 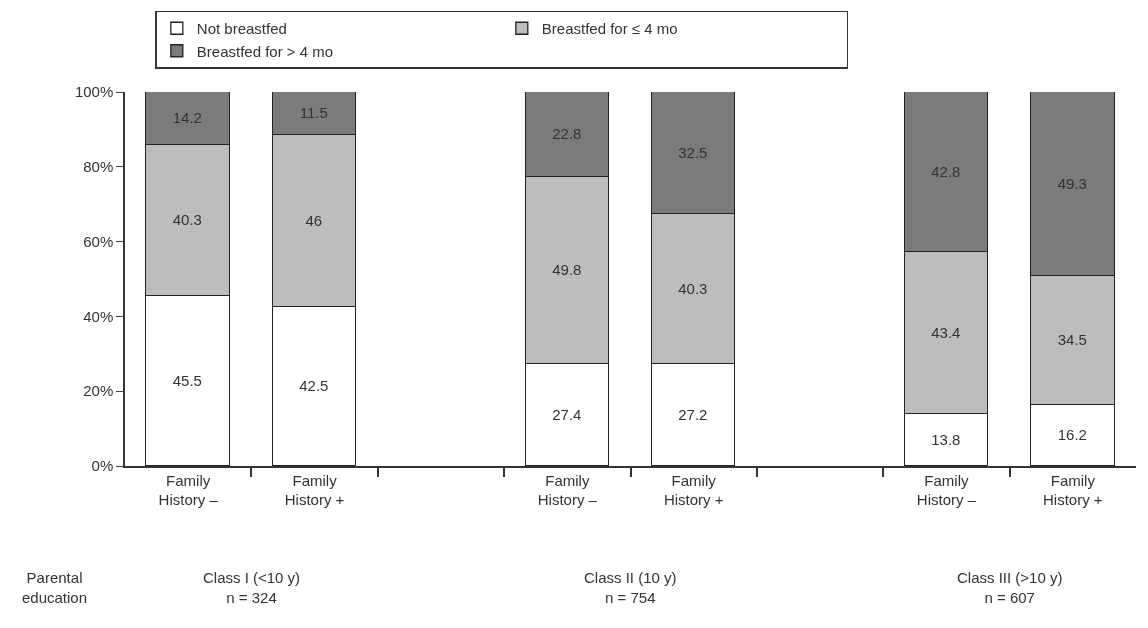 What do you see at coordinates (693, 152) in the screenshot?
I see `data-label: 32.5` at bounding box center [693, 152].